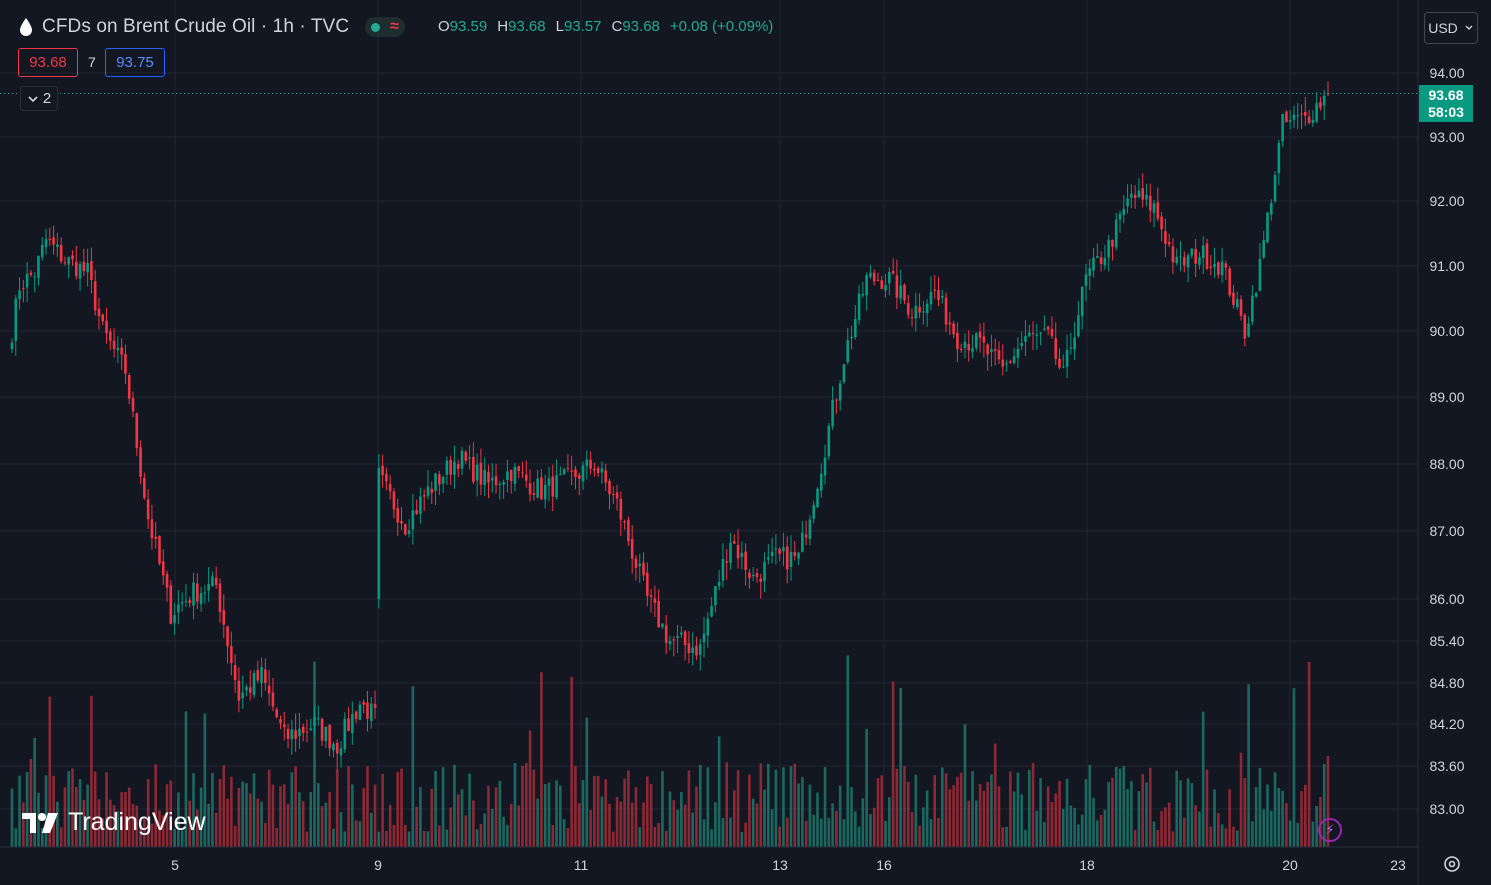 The image size is (1491, 885). I want to click on time-axis-ticks: 5 9 11 13 16 18 20 23, so click(788, 865).